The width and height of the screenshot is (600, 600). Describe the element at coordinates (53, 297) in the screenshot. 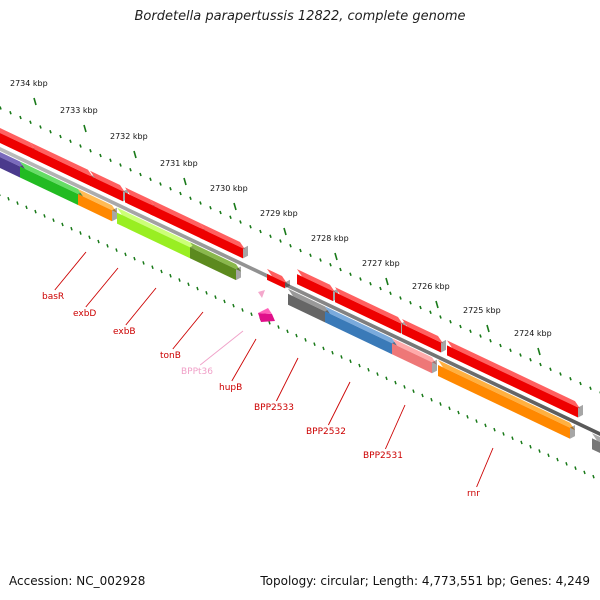

I see `gene-label-basR: basR` at that location.